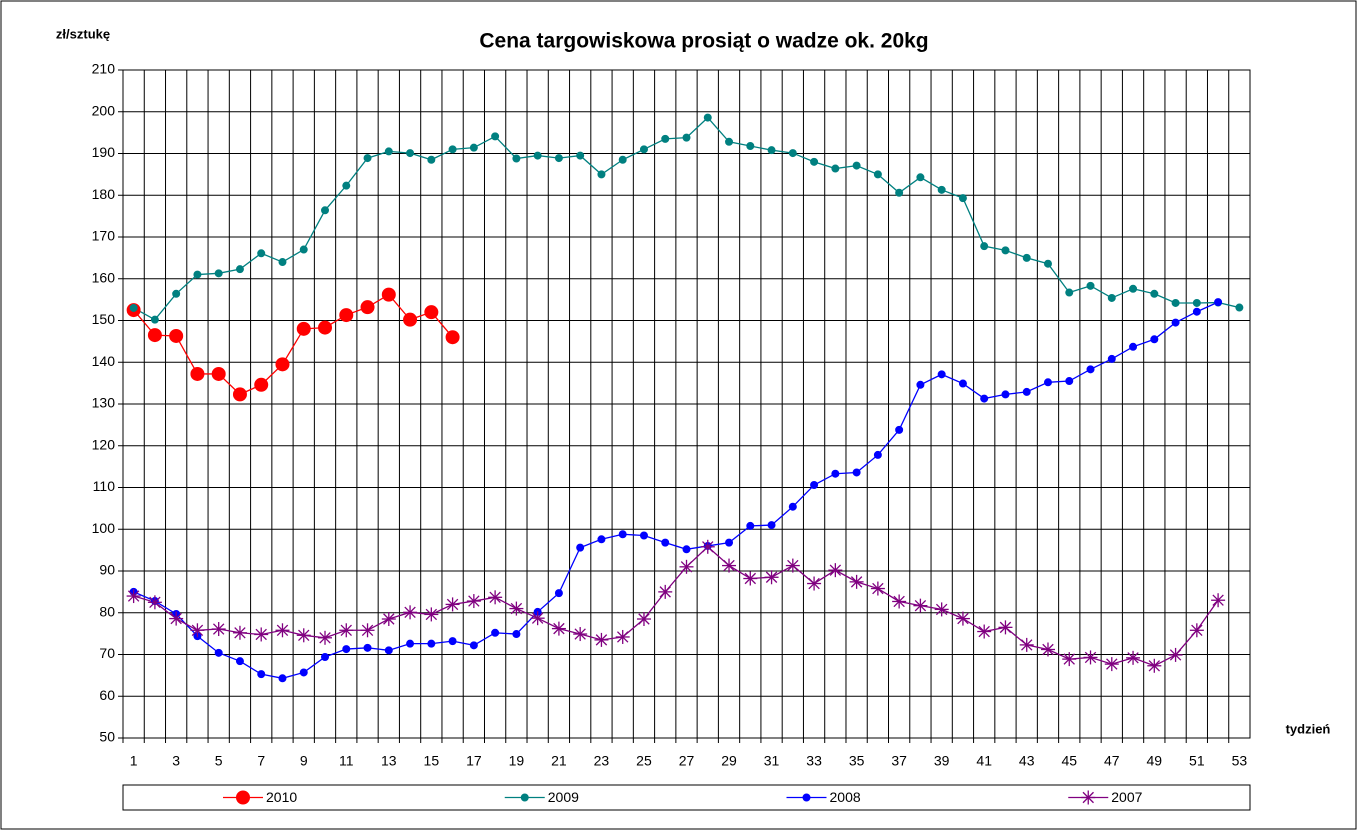 The image size is (1358, 831). Describe the element at coordinates (104, 194) in the screenshot. I see `y-tick-label: 180` at that location.